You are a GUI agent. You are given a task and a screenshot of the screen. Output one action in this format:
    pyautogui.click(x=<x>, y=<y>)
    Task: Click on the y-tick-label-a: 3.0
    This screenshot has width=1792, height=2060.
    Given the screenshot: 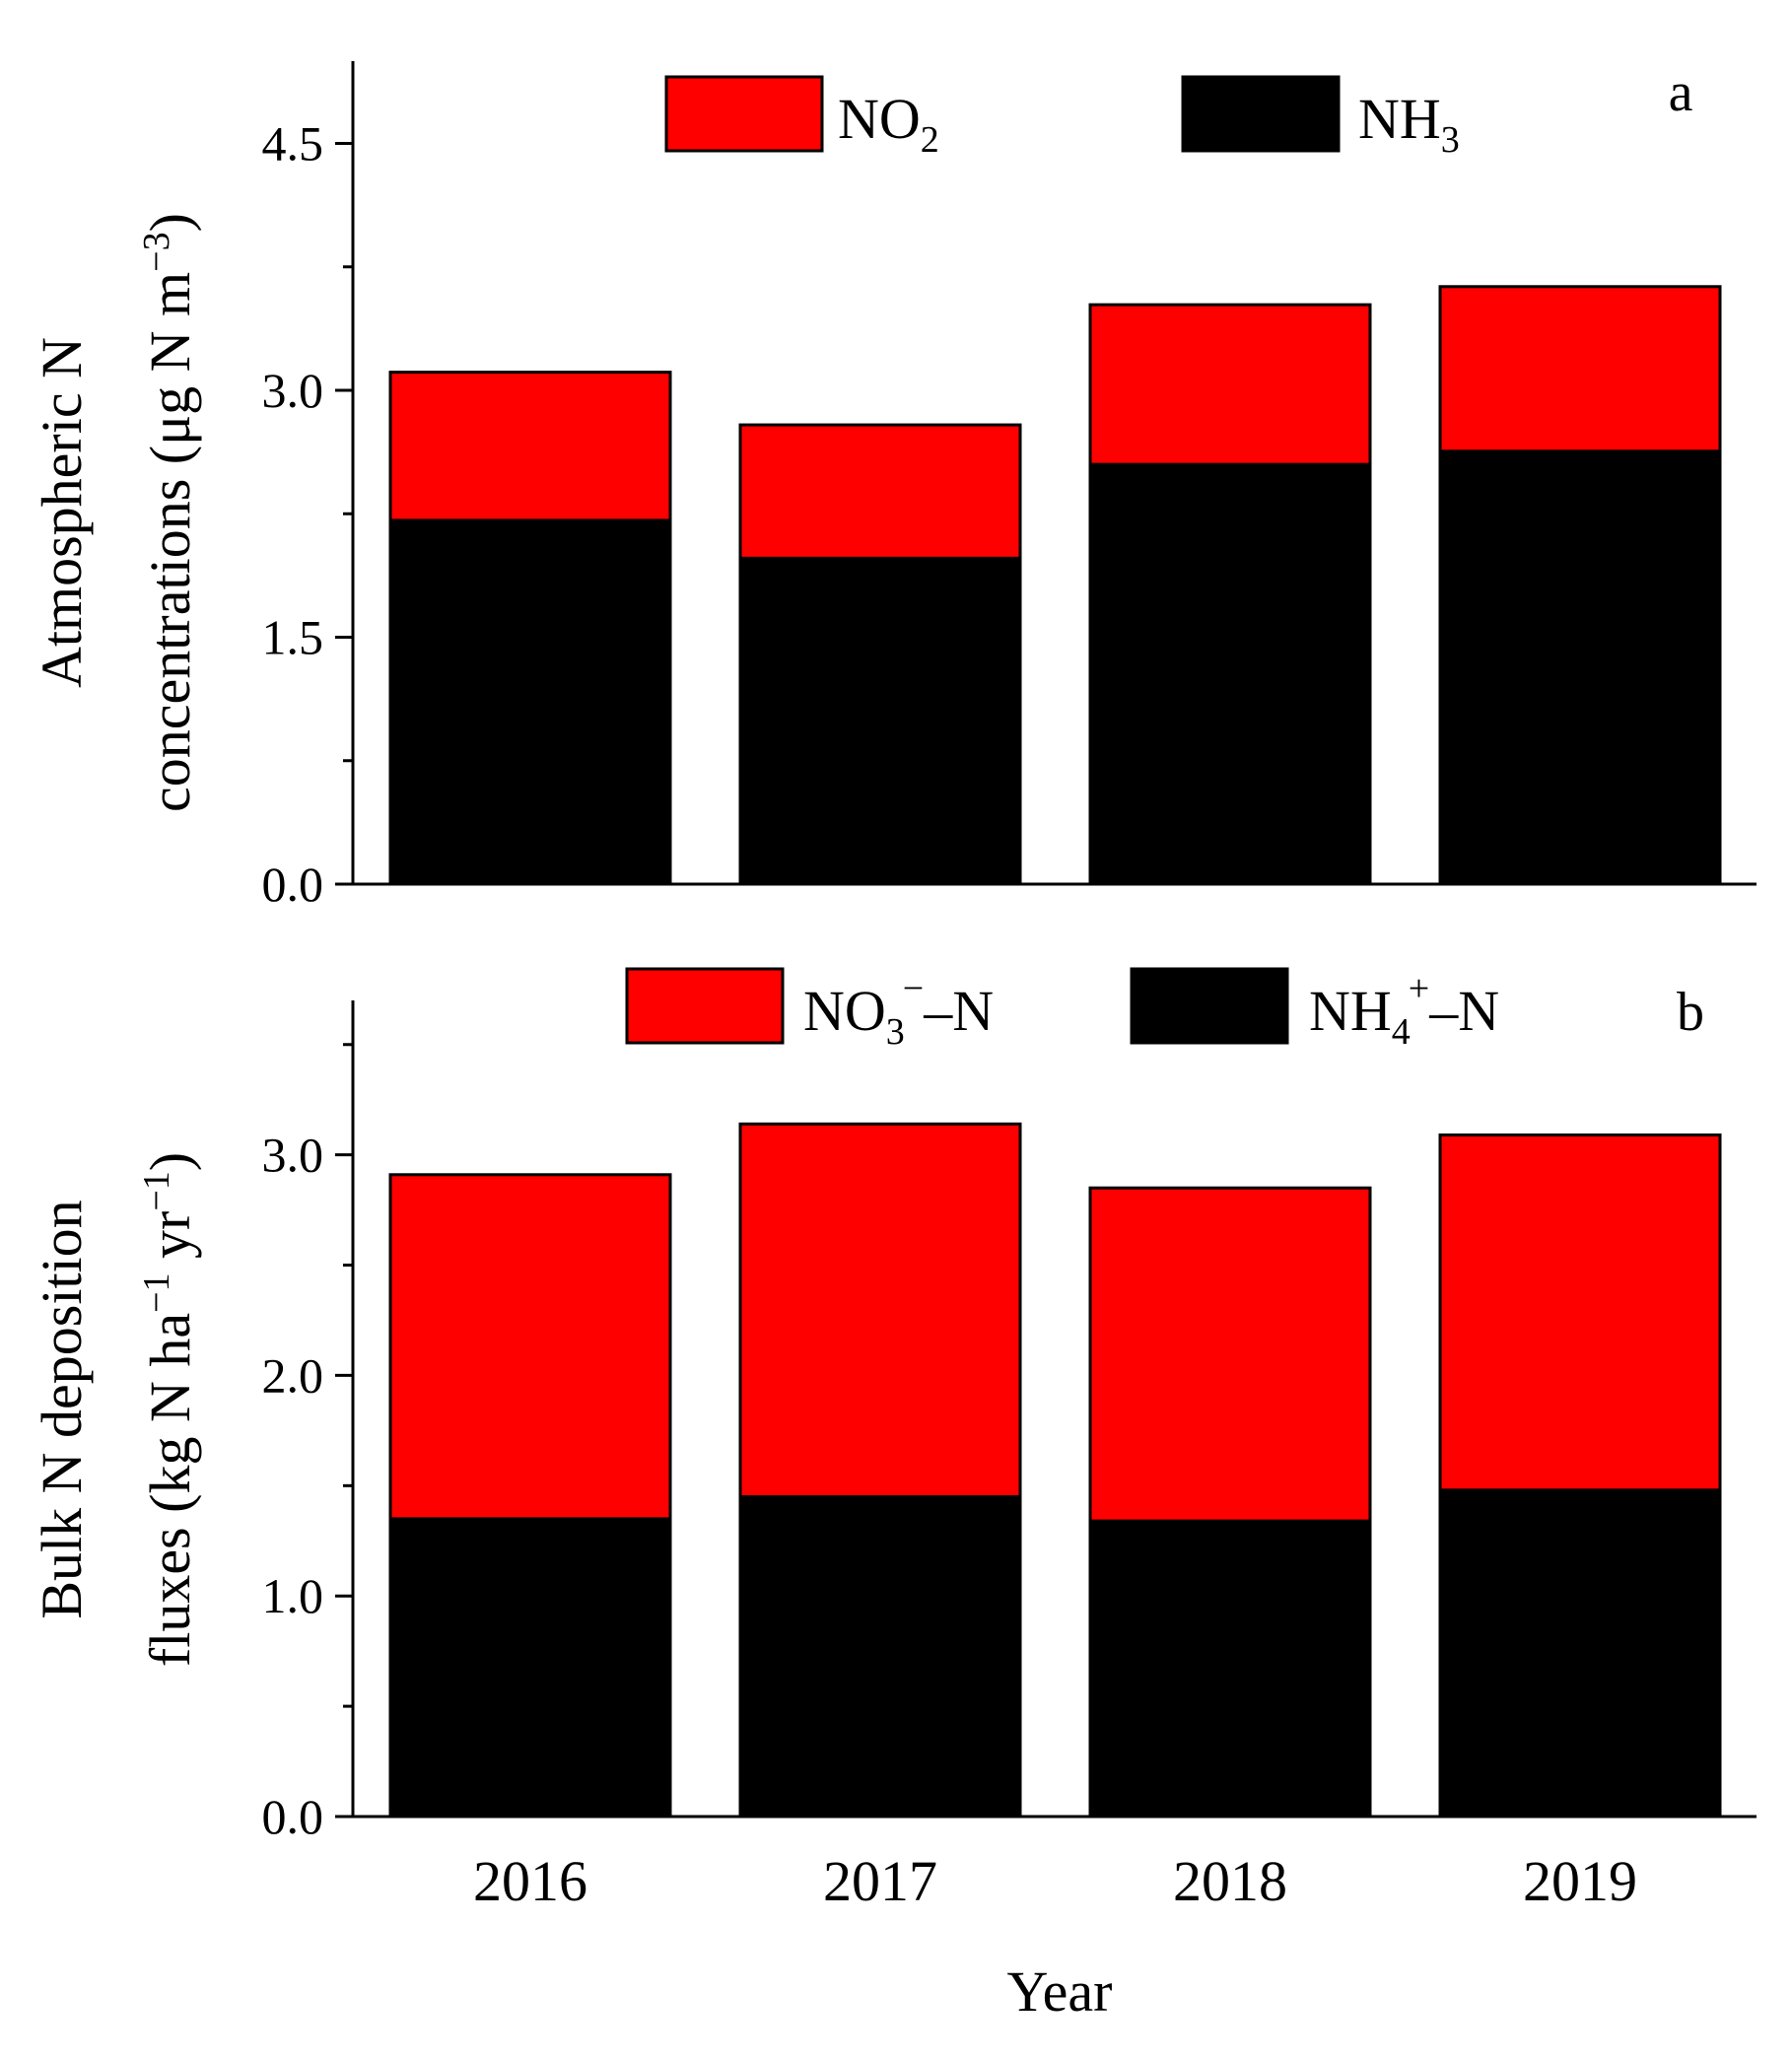 What is the action you would take?
    pyautogui.click(x=293, y=390)
    